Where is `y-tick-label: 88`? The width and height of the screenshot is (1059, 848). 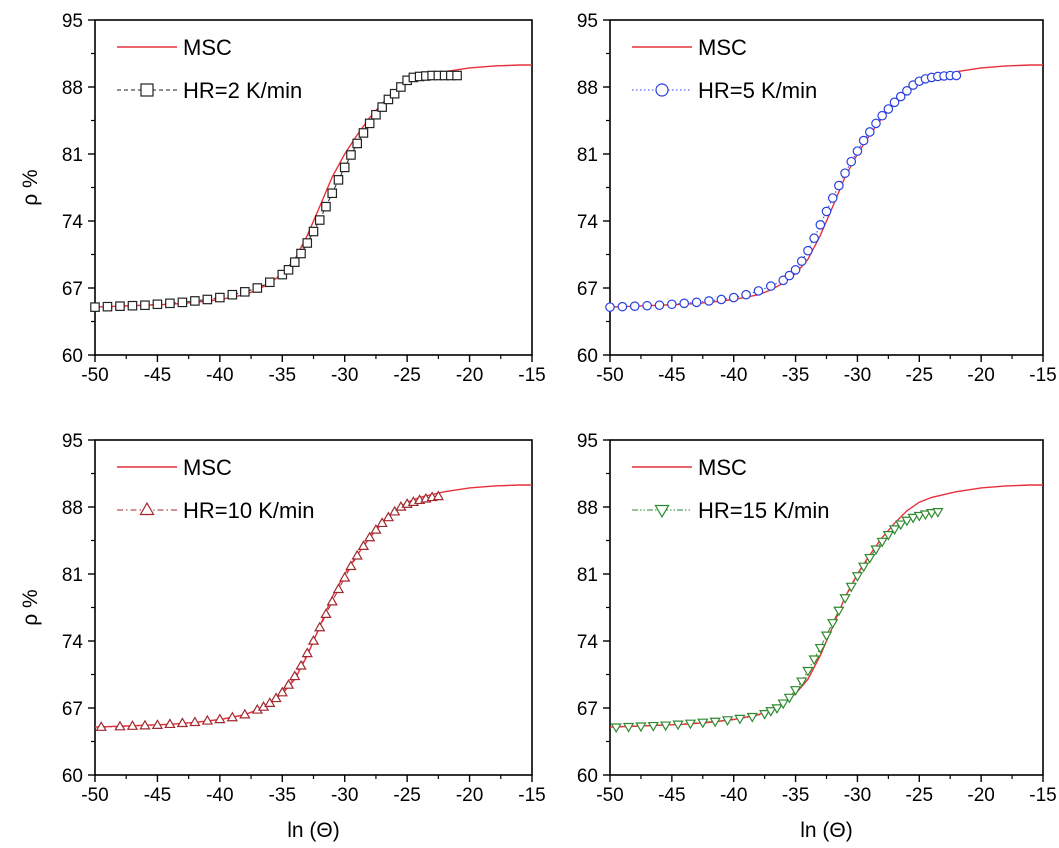
y-tick-label: 88 is located at coordinates (587, 88).